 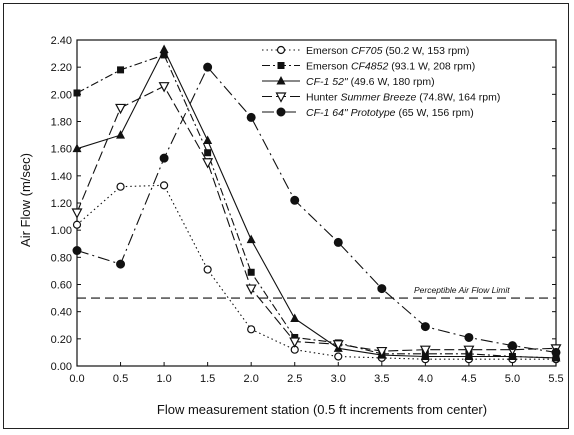 What do you see at coordinates (61, 204) in the screenshot?
I see `y-tick-label: 1.20` at bounding box center [61, 204].